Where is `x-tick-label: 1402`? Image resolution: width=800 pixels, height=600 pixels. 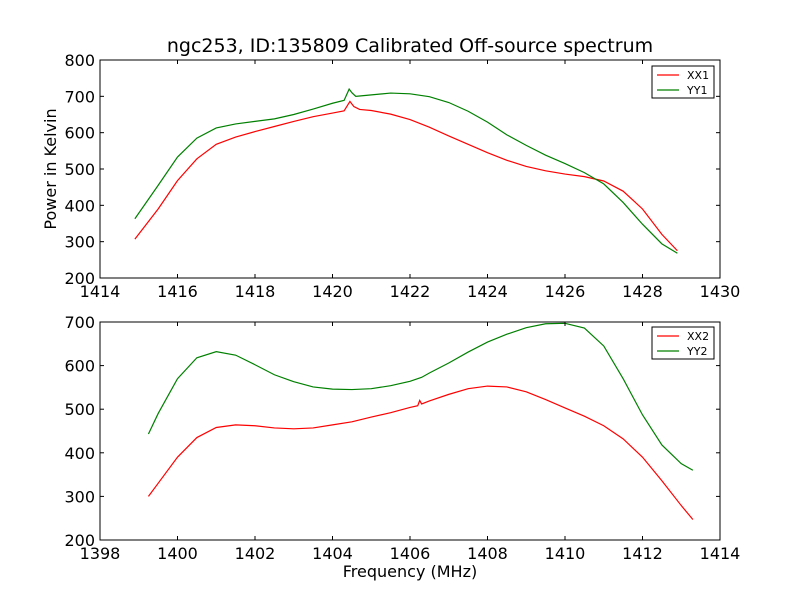 x-tick-label: 1402 is located at coordinates (255, 553).